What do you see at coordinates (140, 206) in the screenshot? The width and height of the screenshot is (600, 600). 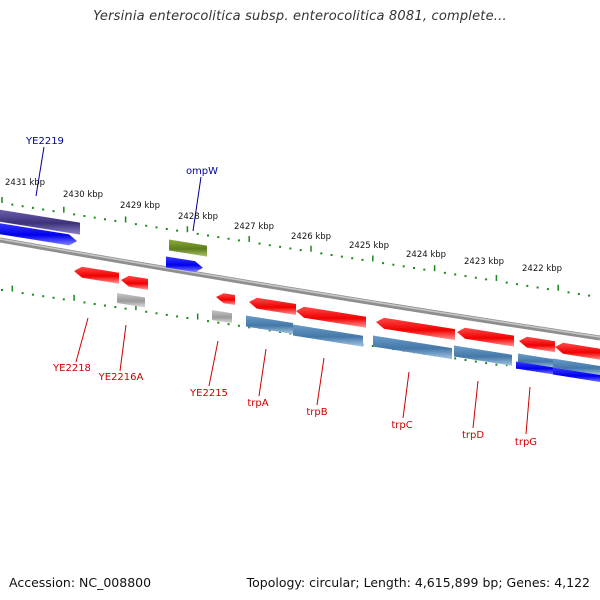 I see `scale-label: 2429 kbp` at bounding box center [140, 206].